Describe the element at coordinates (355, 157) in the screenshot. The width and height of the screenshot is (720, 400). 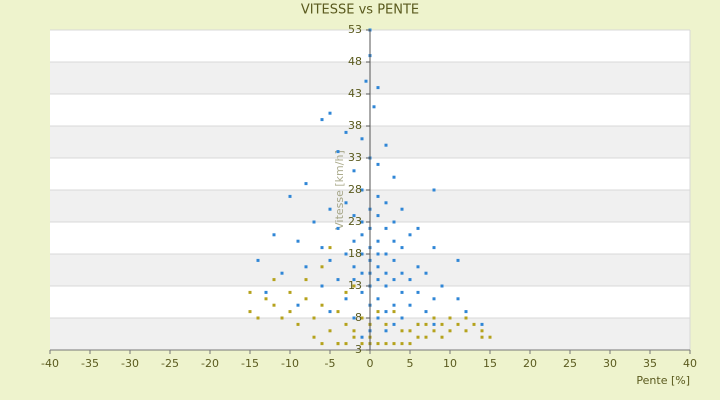
I see `y-tick-label: 33` at that location.